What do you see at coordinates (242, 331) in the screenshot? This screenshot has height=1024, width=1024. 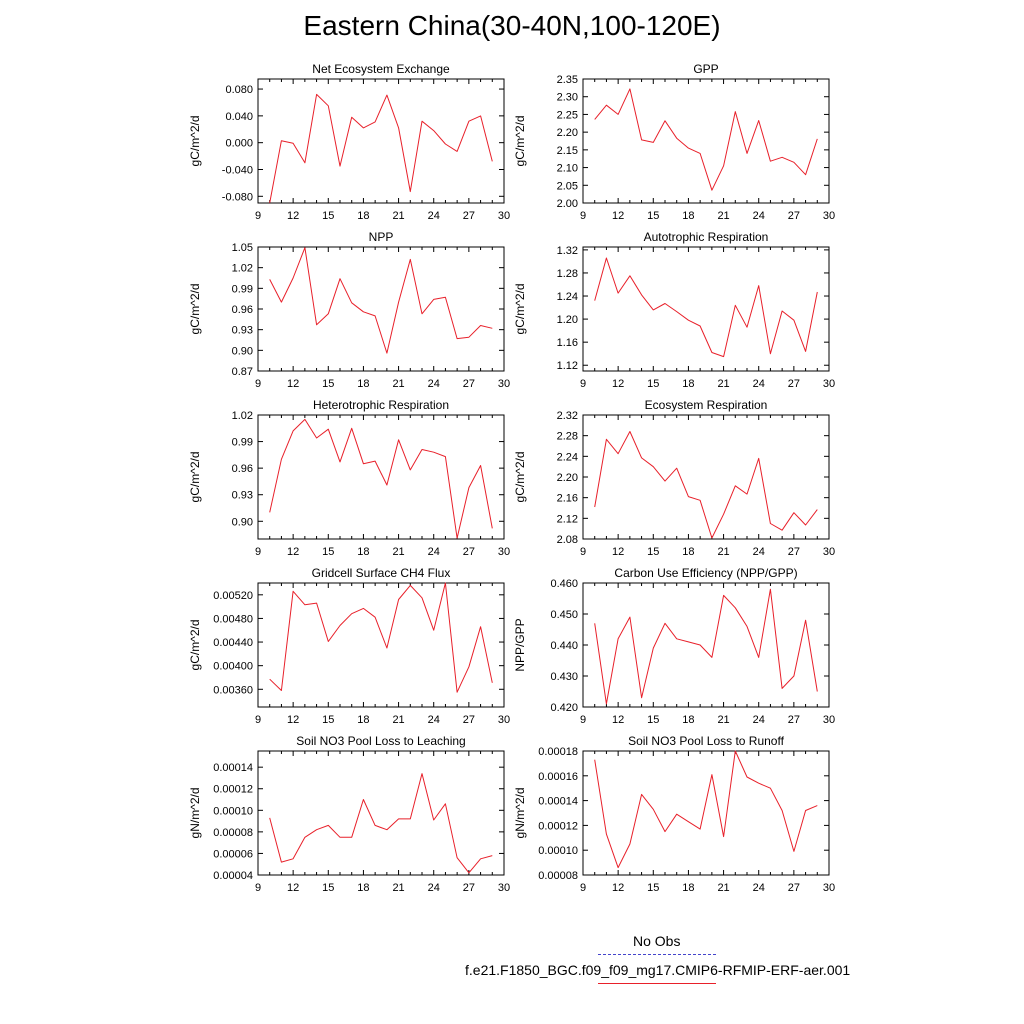 I see `y-tick-label: 0.93` at bounding box center [242, 331].